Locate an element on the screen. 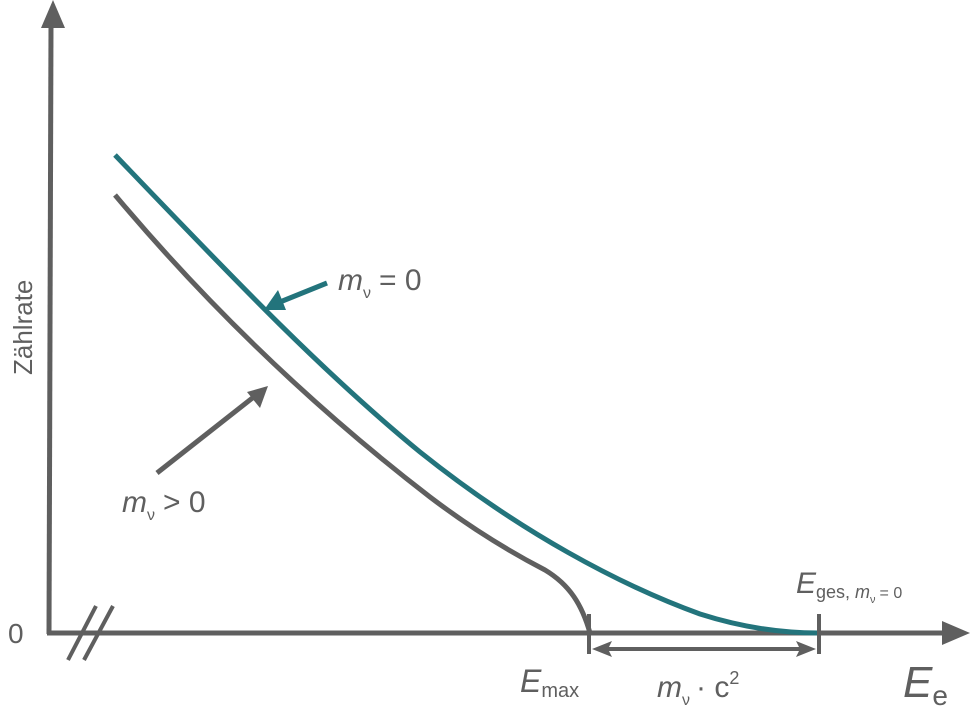 The width and height of the screenshot is (970, 717). arrow-massless-icon is located at coordinates (296, 295).